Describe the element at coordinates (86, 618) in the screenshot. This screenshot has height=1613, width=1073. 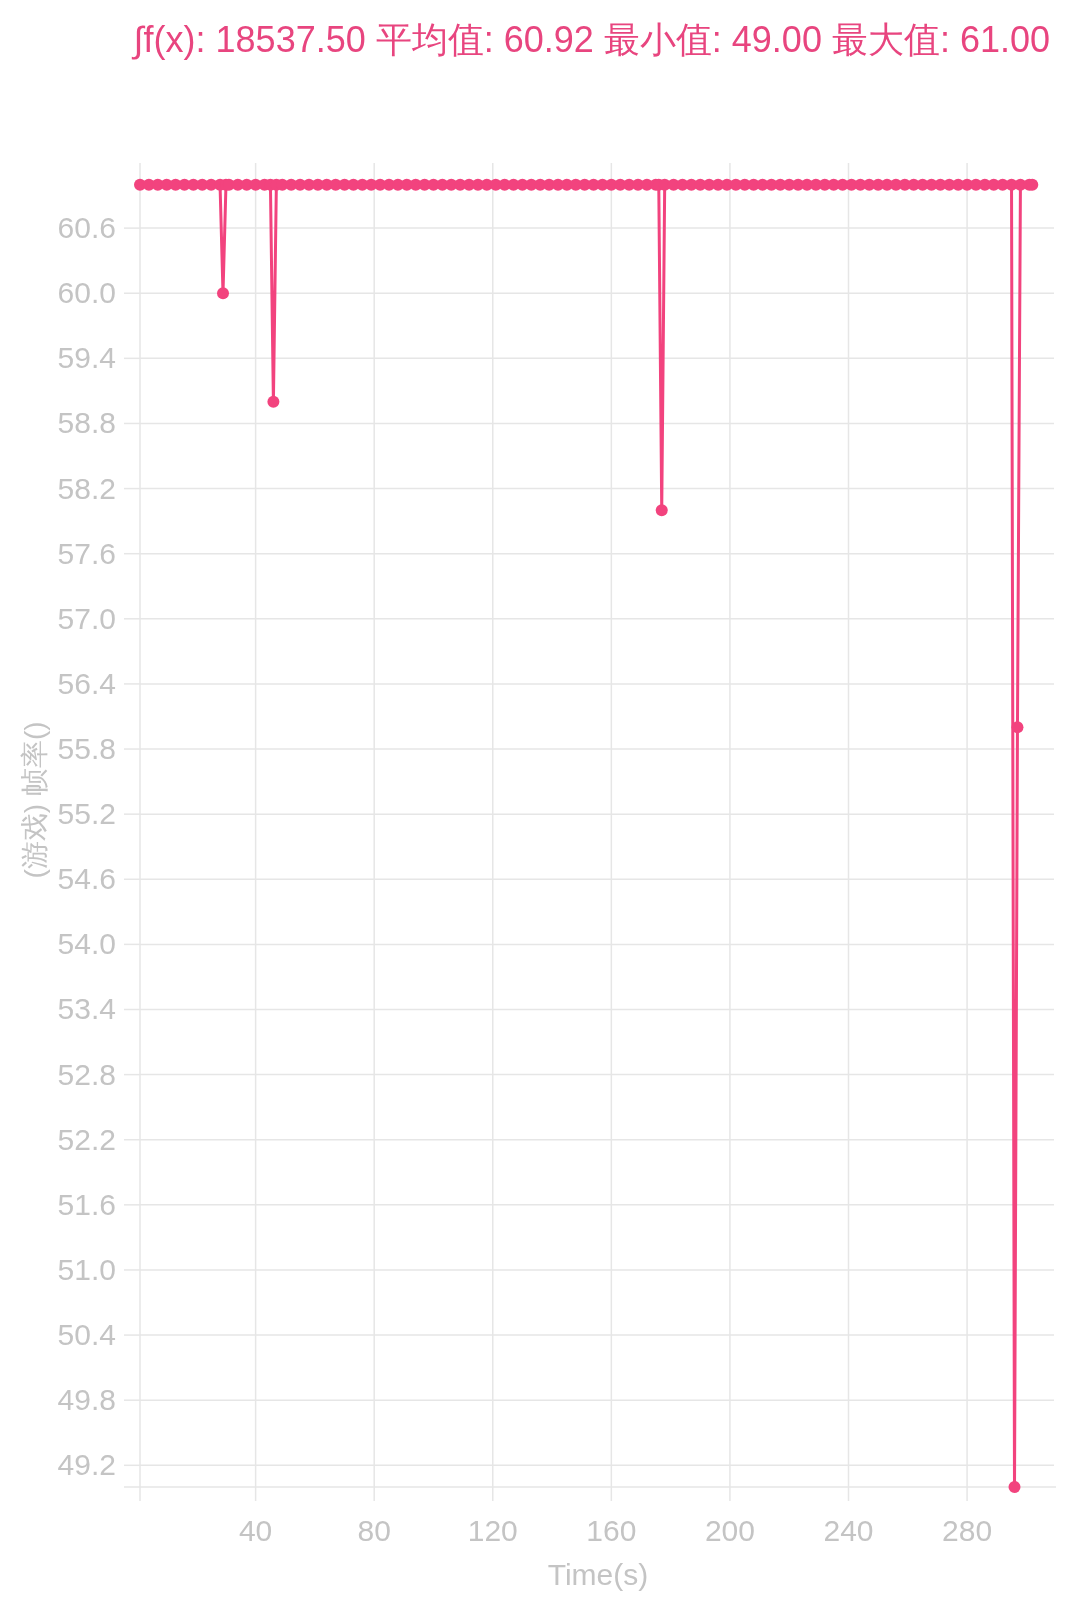
I see `y-tick-label: 57.0` at that location.